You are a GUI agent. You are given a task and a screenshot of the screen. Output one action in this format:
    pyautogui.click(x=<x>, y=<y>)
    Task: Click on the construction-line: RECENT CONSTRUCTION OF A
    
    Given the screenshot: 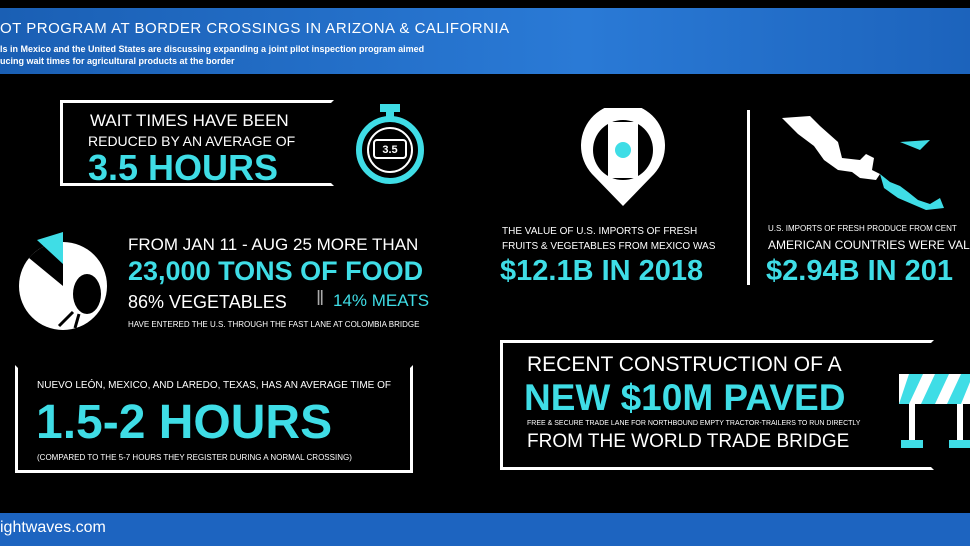 What is the action you would take?
    pyautogui.click(x=684, y=364)
    